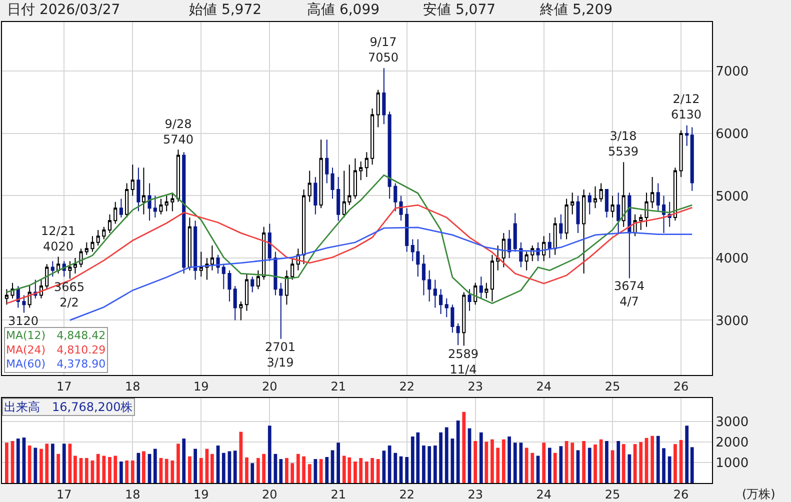 Image resolution: width=791 pixels, height=502 pixels. Describe the element at coordinates (69, 295) in the screenshot. I see `annotation: 3665 2/2` at that location.